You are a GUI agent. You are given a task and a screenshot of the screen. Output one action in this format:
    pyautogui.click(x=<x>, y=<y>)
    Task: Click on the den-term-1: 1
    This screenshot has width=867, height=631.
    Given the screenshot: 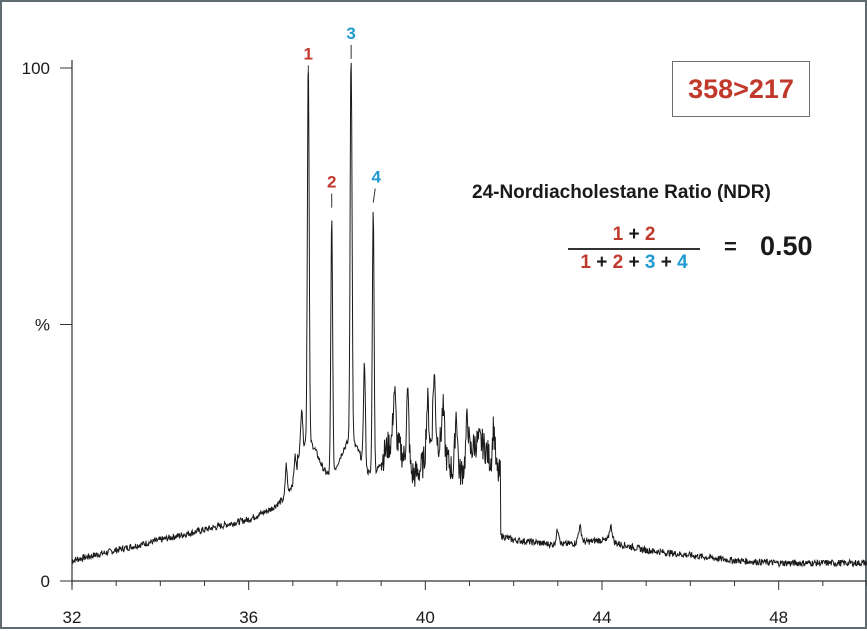 What is the action you would take?
    pyautogui.click(x=585, y=262)
    